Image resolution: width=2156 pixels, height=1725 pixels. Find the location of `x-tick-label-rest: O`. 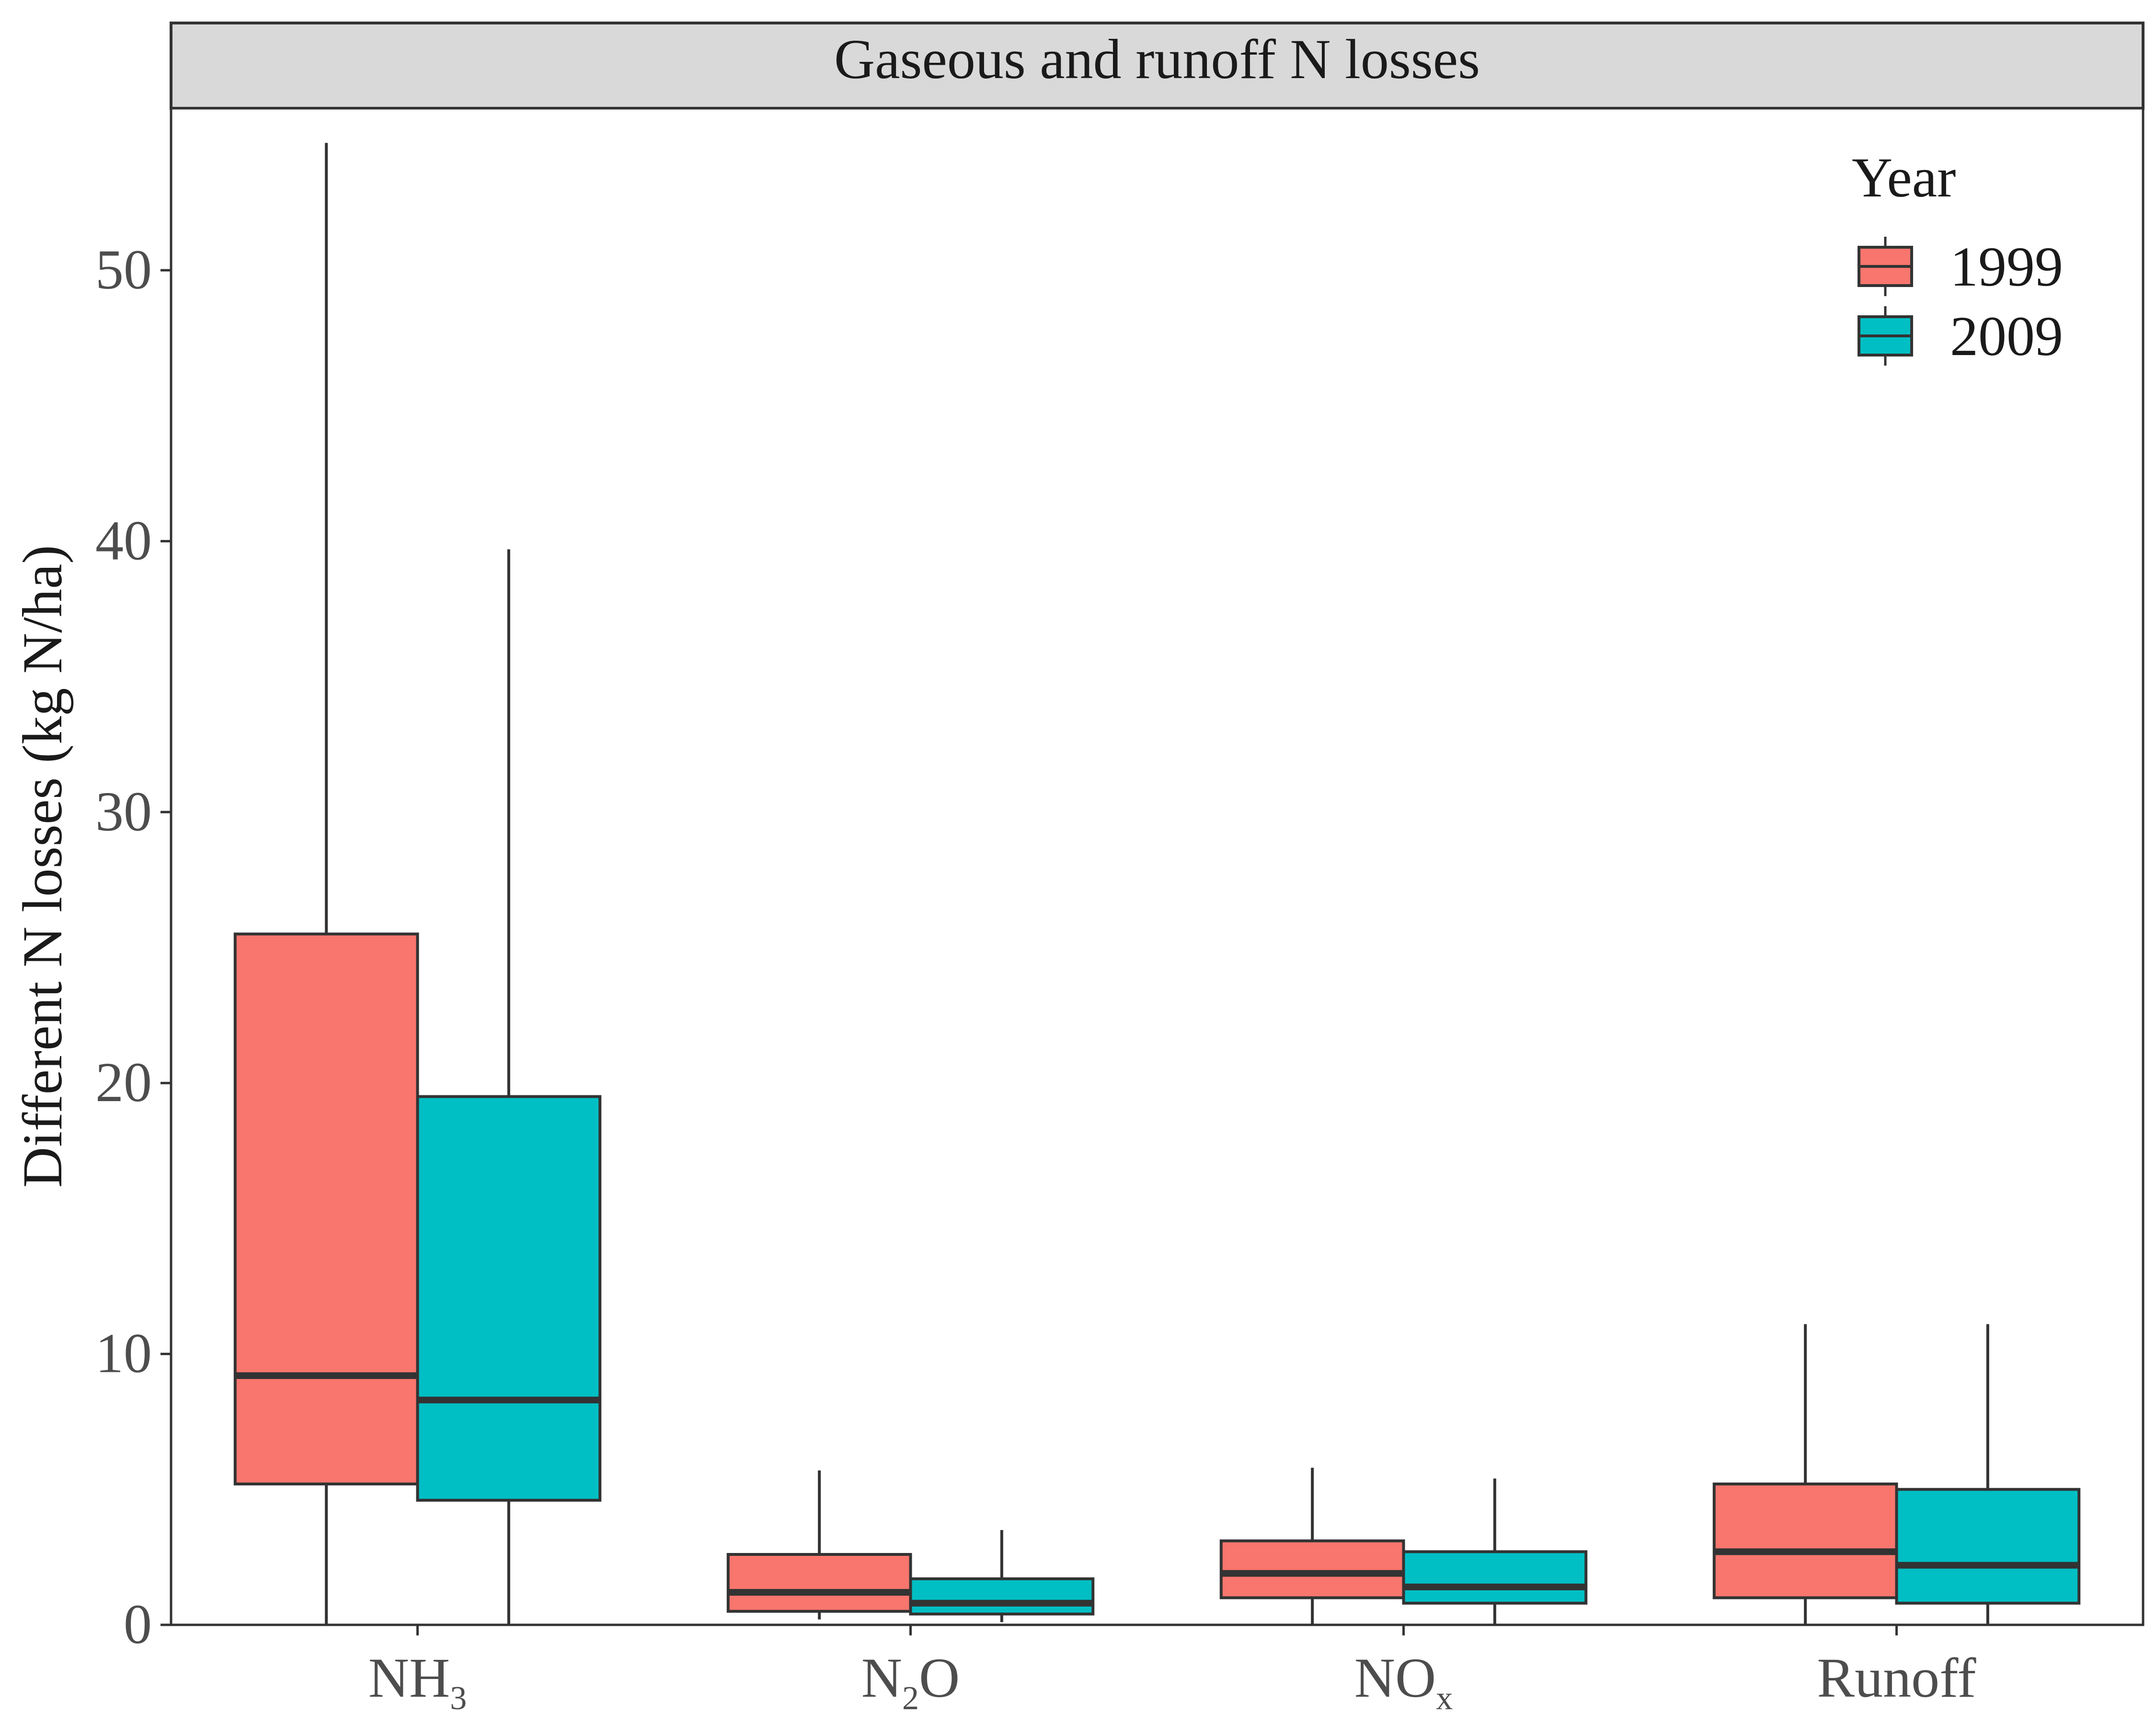

x-tick-label-rest: O is located at coordinates (939, 1677).